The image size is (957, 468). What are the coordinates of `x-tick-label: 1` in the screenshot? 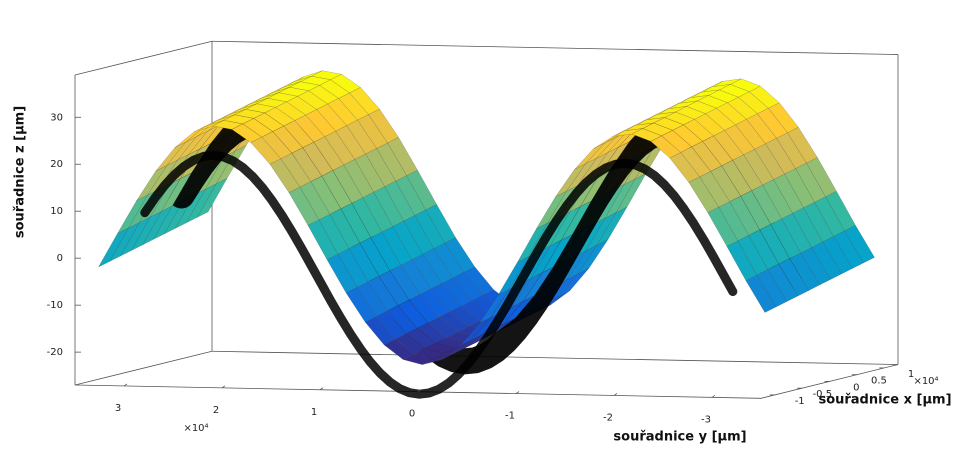 It's located at (911, 374).